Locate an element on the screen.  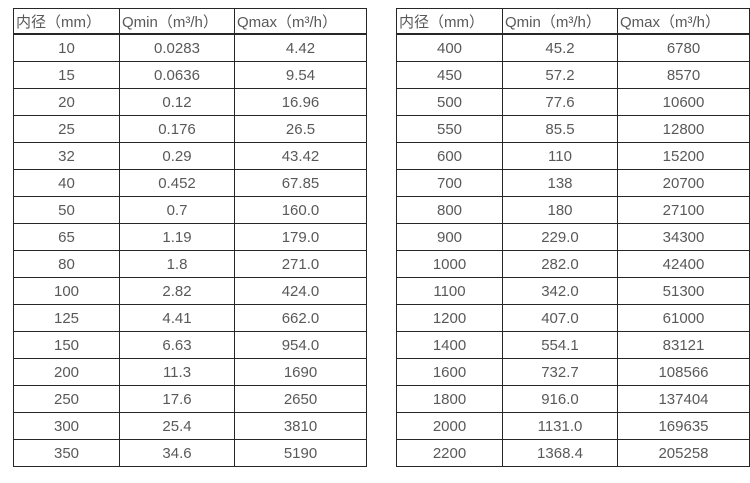
table-cell: 400 is located at coordinates (449, 47).